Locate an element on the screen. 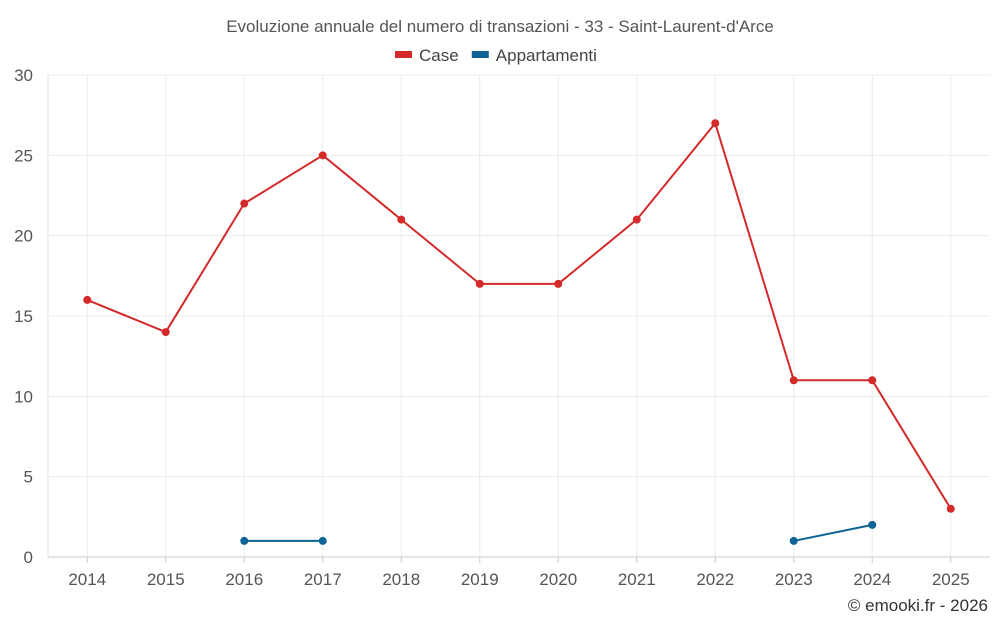 Image resolution: width=1000 pixels, height=630 pixels. y-tick-label: 10 is located at coordinates (23, 396).